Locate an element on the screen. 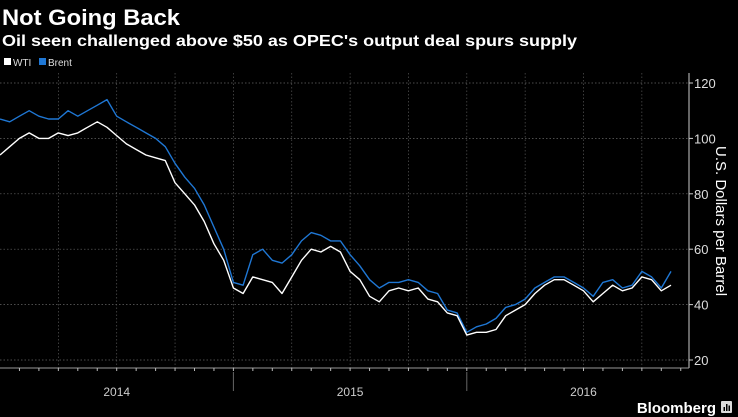 The image size is (738, 417). y-tick-label: 20 is located at coordinates (701, 360).